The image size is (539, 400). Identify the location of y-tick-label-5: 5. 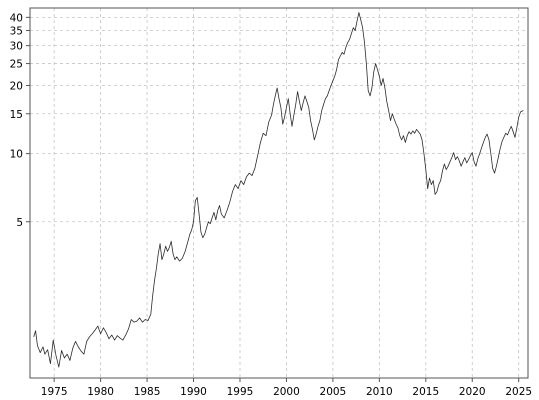
(19, 223).